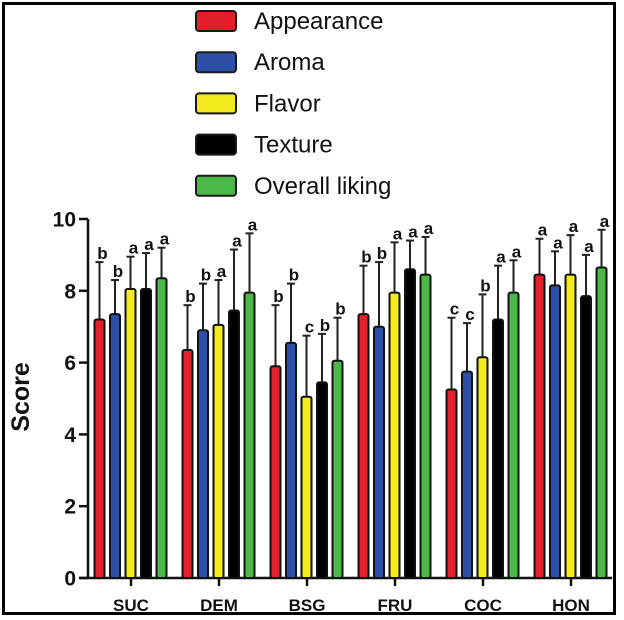 This screenshot has width=624, height=620. Describe the element at coordinates (293, 145) in the screenshot. I see `legend-label: Texture` at that location.